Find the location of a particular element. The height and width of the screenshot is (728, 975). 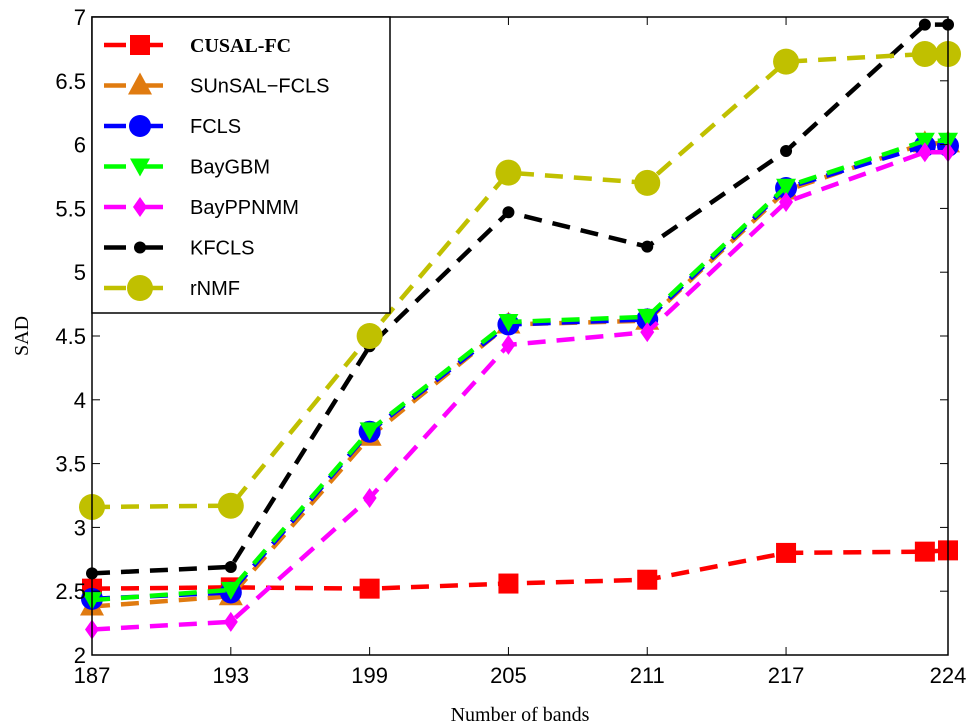

y-tick-label: 4.5 is located at coordinates (70, 336).